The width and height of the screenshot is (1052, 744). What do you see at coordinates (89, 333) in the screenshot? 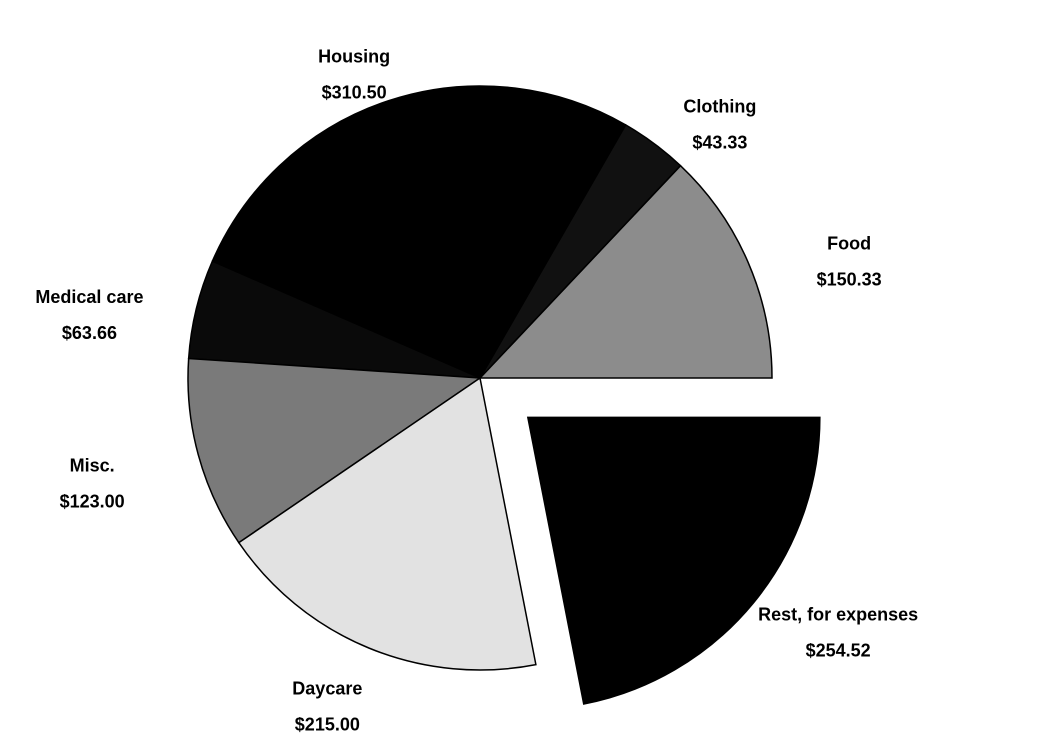
I see `slice-value-label: $63.66` at bounding box center [89, 333].